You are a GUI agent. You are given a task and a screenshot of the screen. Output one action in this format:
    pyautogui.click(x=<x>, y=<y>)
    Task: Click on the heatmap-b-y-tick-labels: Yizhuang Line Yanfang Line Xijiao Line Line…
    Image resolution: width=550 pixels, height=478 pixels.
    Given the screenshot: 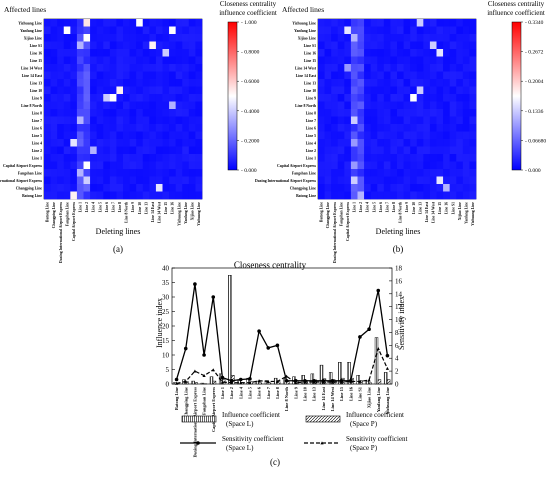 What is the action you would take?
    pyautogui.click(x=286, y=109)
    